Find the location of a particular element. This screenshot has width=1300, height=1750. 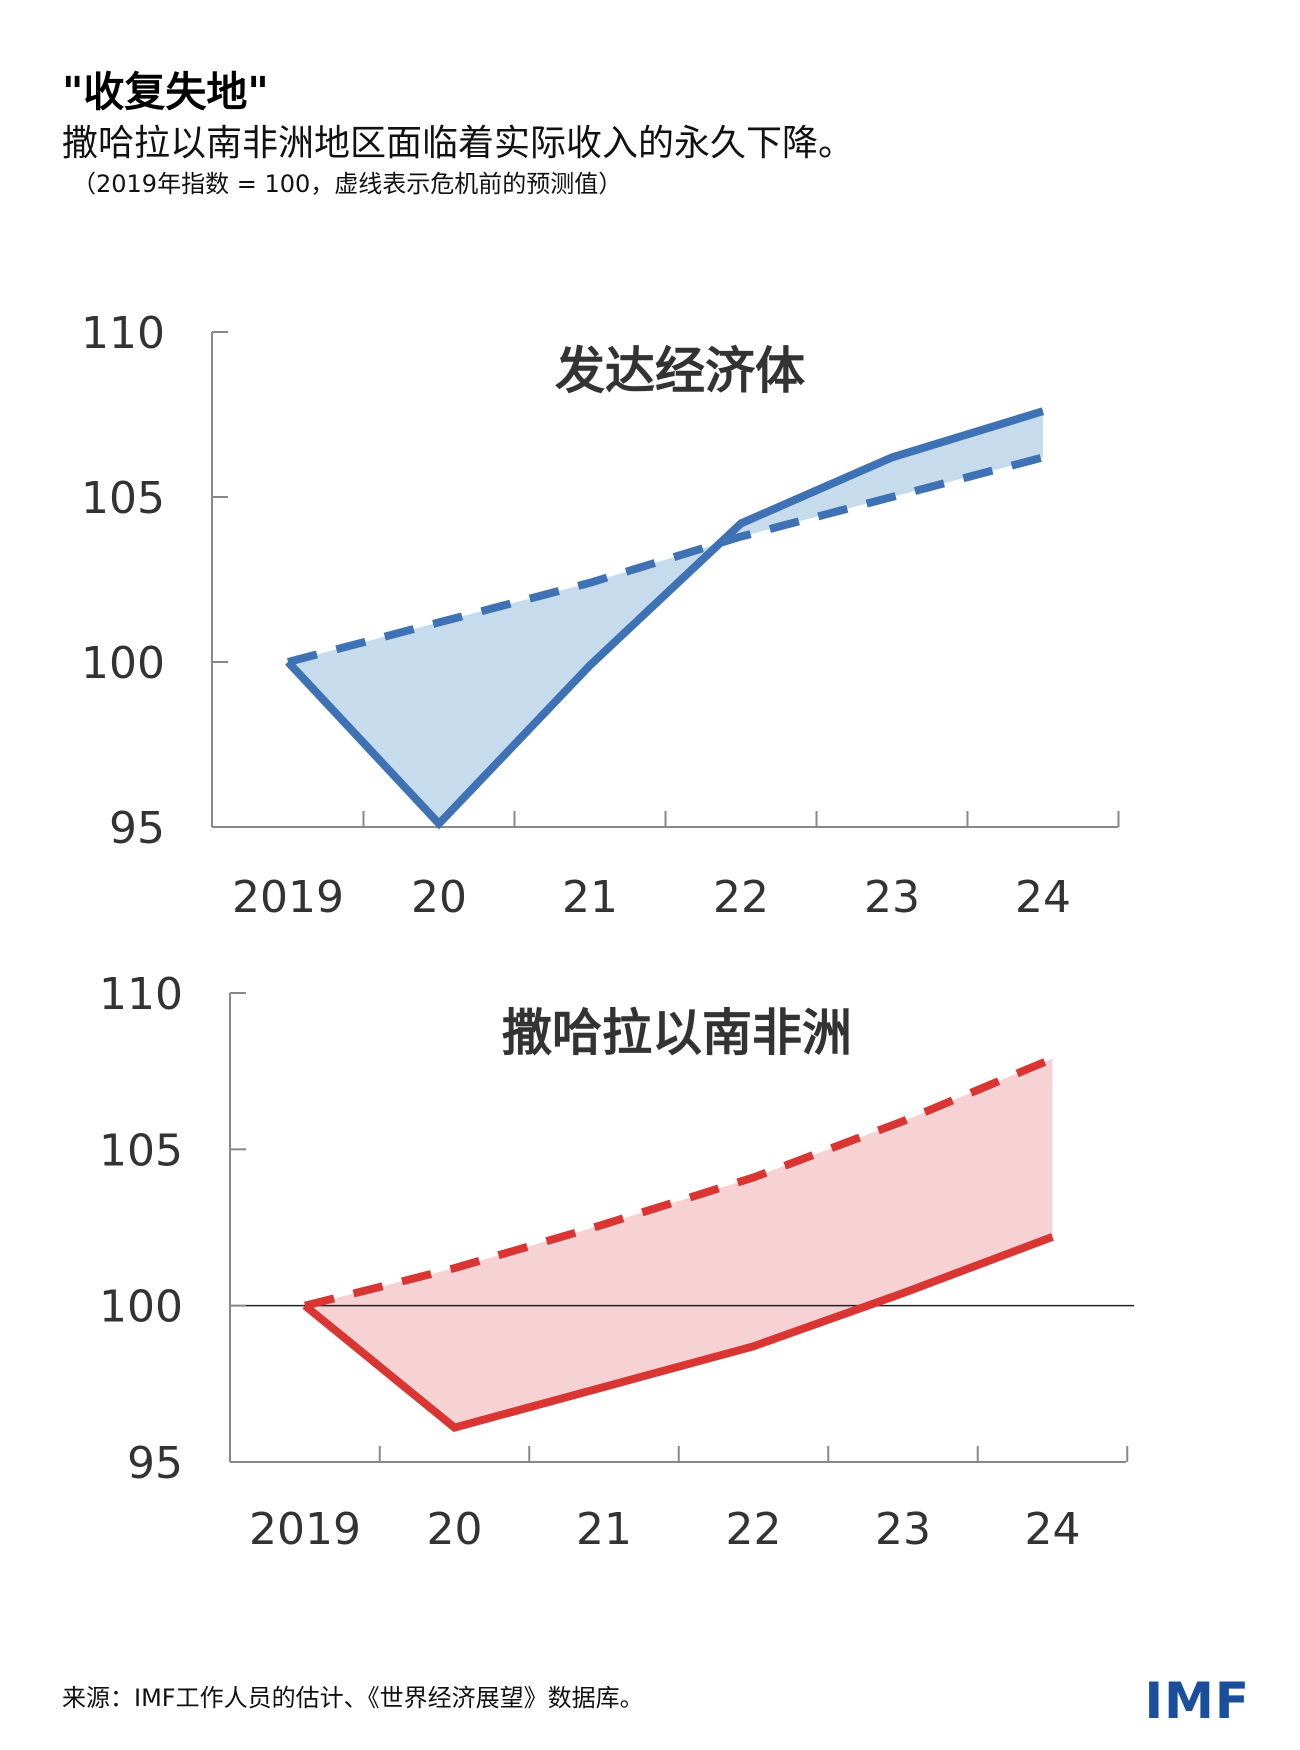

ssa-y-tick-label: 105 is located at coordinates (141, 1150).